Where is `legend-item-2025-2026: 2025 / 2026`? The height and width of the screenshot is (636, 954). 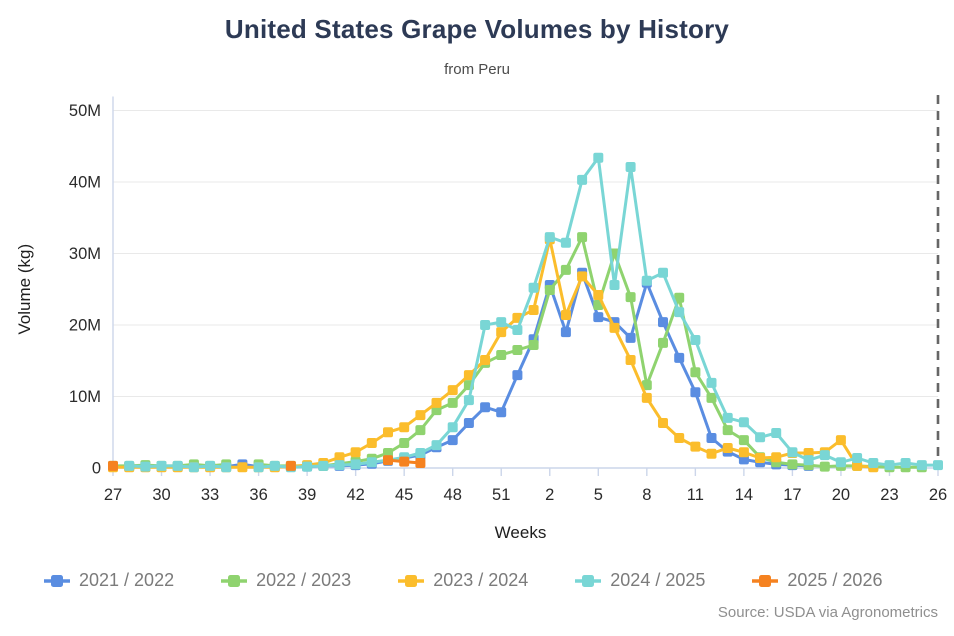
legend-item-2025-2026: 2025 / 2026 is located at coordinates (817, 580).